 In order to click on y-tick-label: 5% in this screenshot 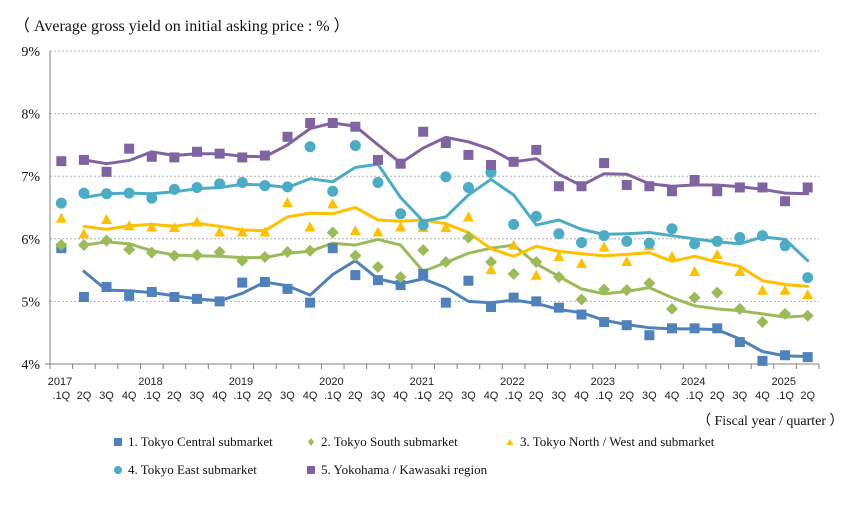, I will do `click(30, 302)`.